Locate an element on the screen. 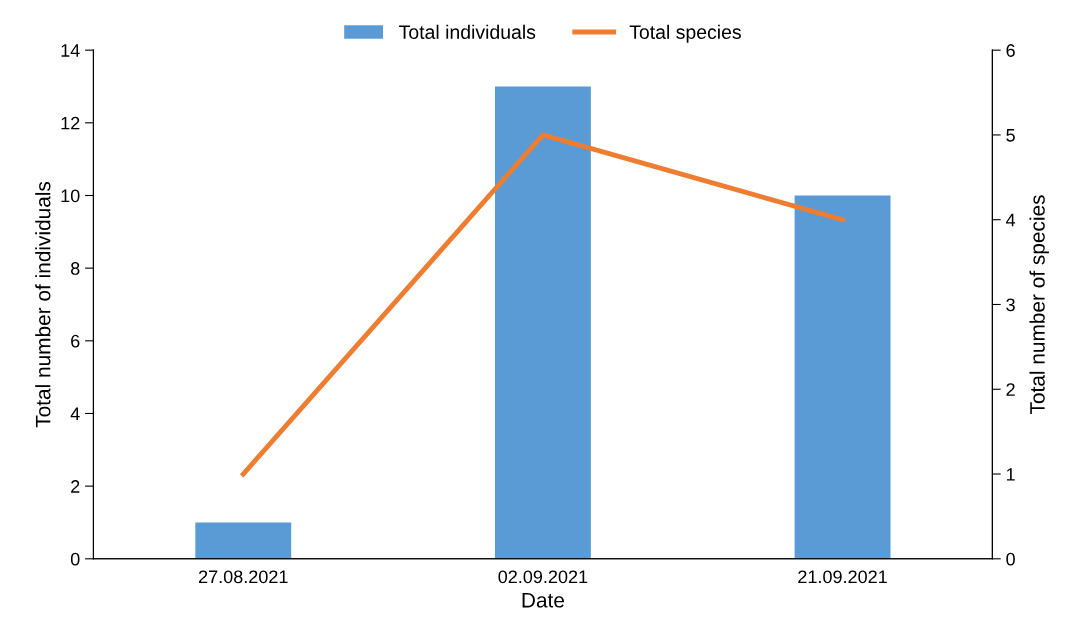  y2-axis-title: Total number of species is located at coordinates (1039, 305).